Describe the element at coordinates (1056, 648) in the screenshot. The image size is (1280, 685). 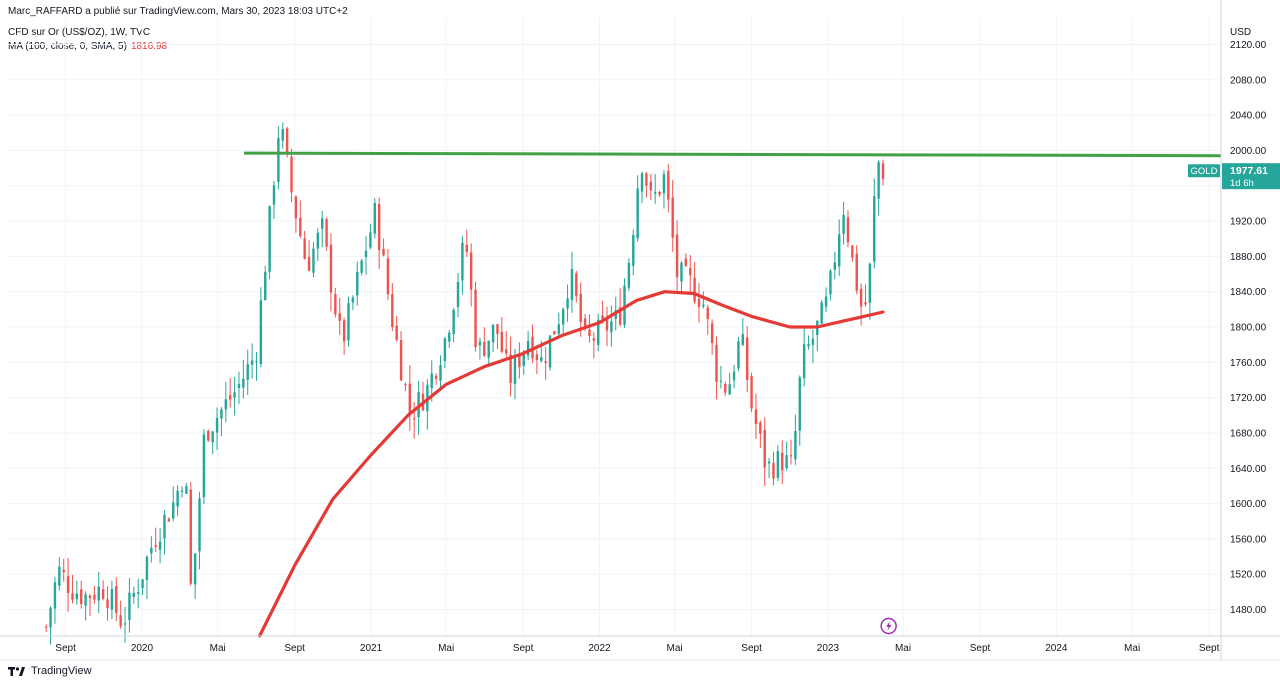
I see `time-tick-label: 2024` at that location.